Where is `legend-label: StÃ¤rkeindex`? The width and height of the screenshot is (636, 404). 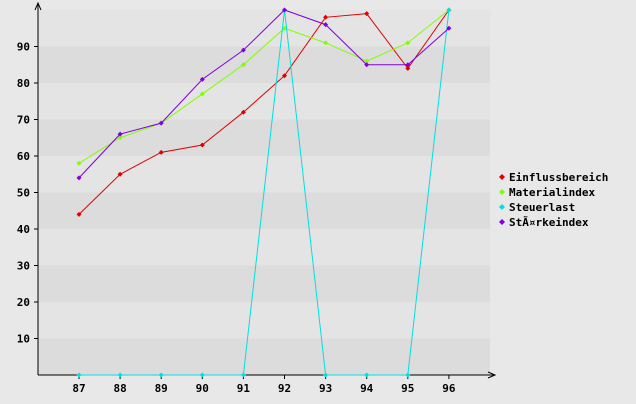
legend-label: StÃ¤rkeindex is located at coordinates (549, 222).